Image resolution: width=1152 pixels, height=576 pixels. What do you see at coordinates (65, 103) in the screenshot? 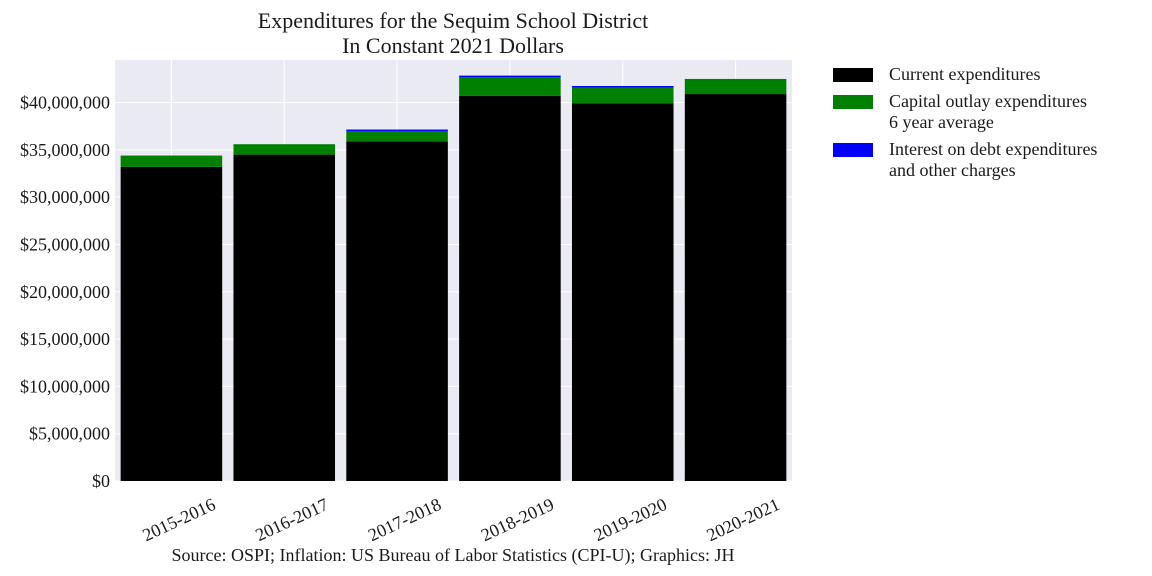
I see `y-tick-label: $40,000,000` at bounding box center [65, 103].